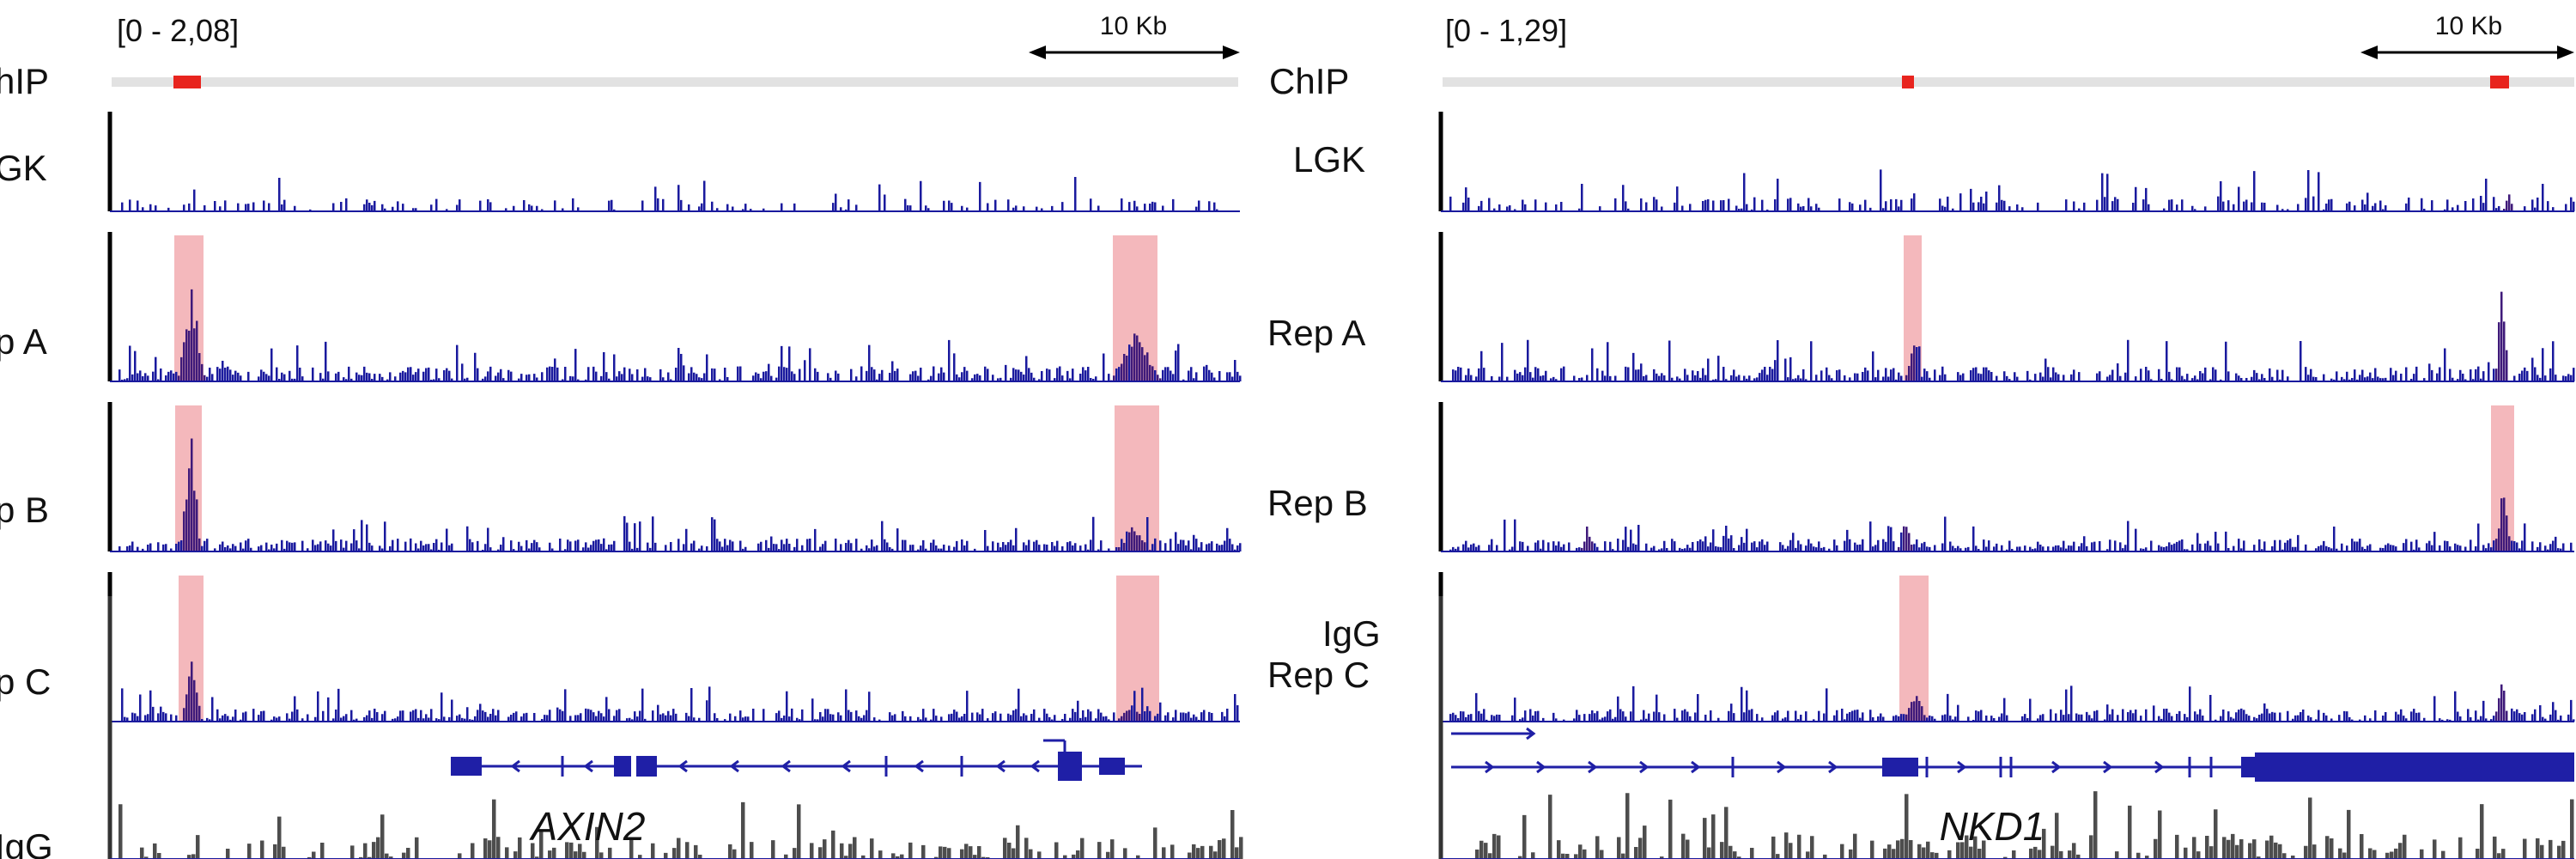 Image resolution: width=2576 pixels, height=859 pixels. I want to click on track-label-rep-b: p B, so click(25, 510).